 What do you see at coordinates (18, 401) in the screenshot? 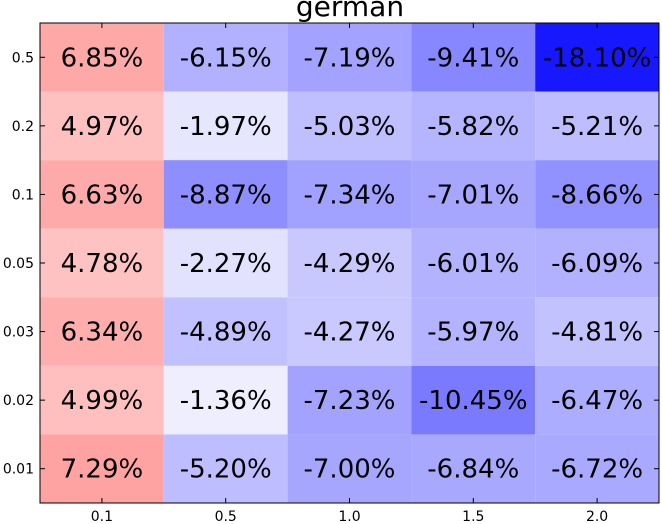
I see `y-tick-label: 0.02` at bounding box center [18, 401].